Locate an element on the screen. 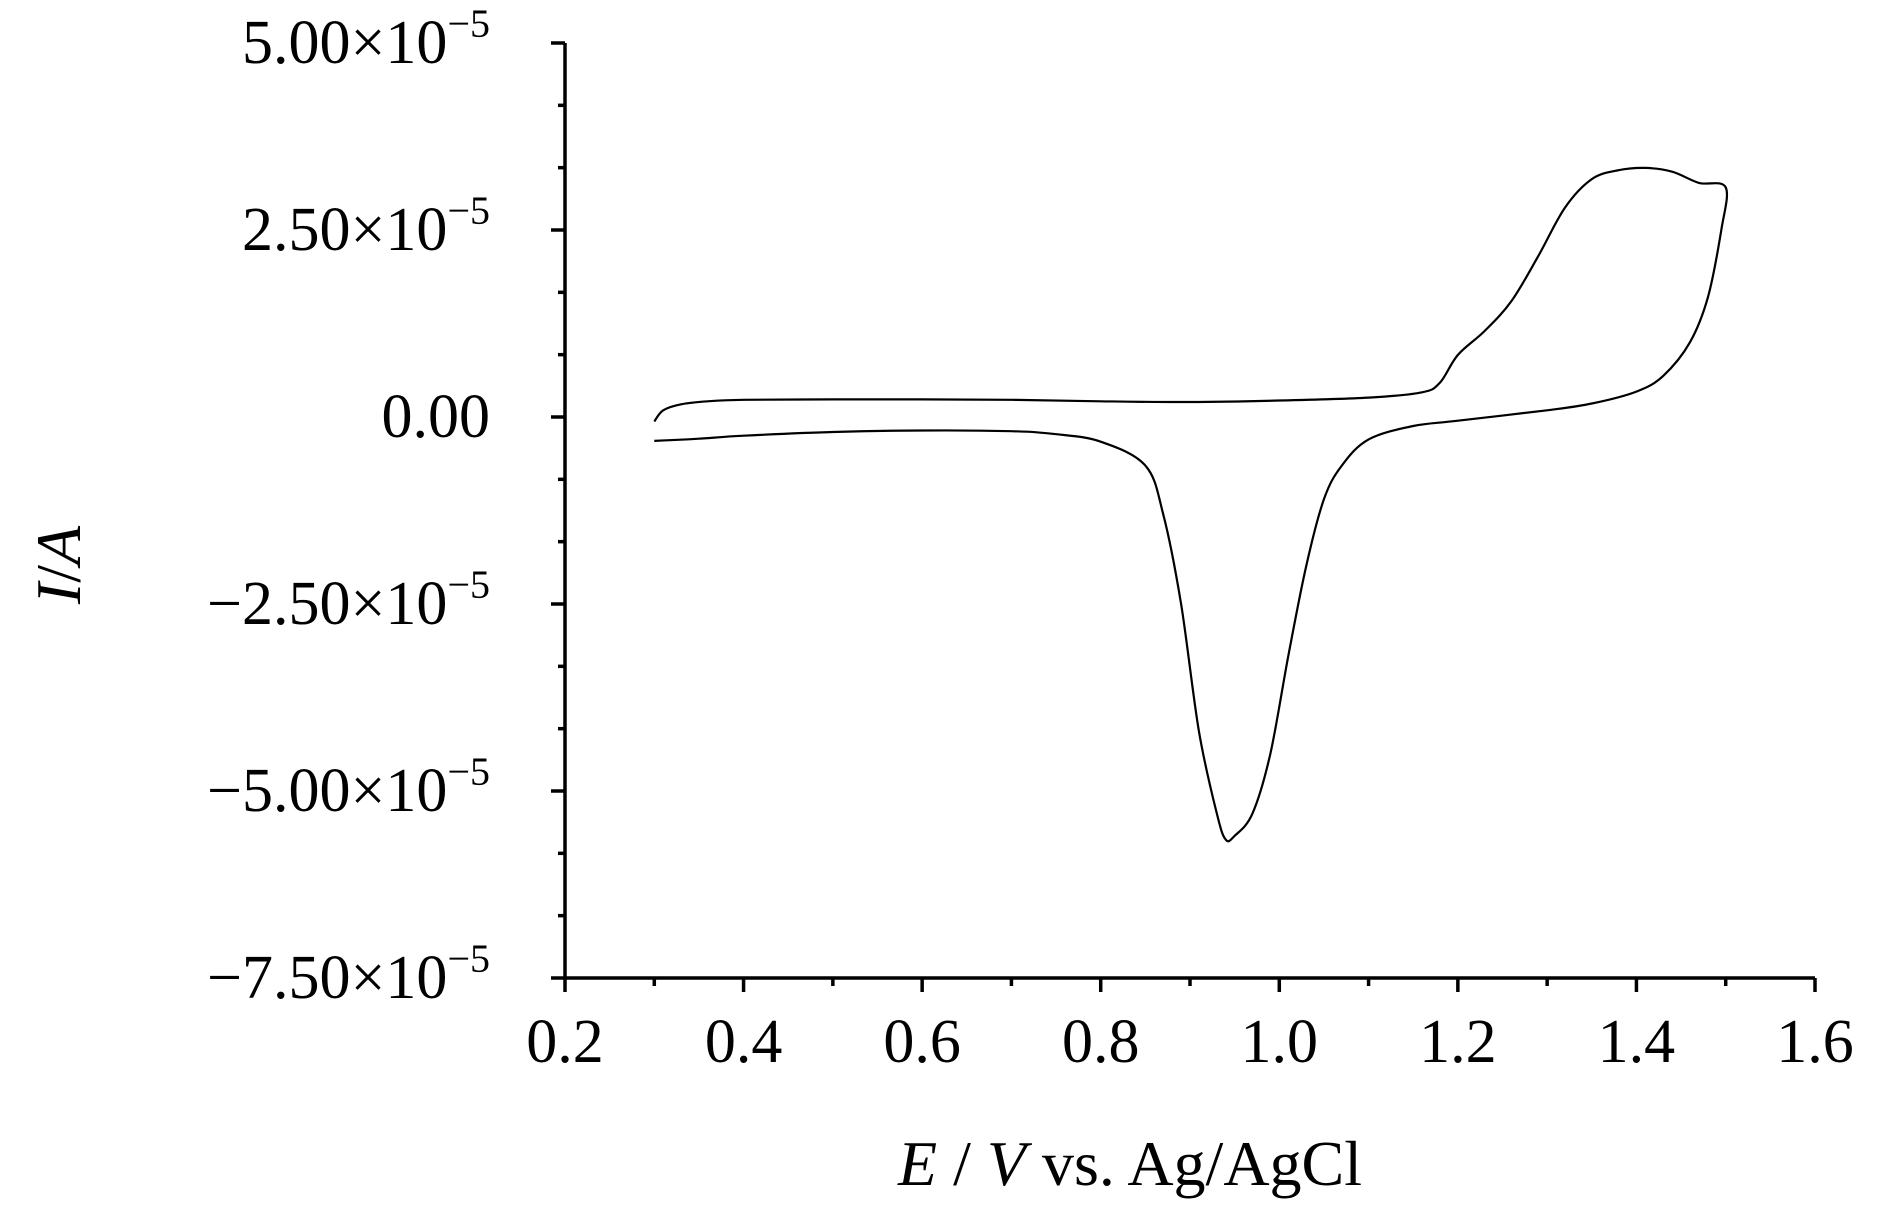 This screenshot has width=1890, height=1209. y-axis-title: I/A is located at coordinates (58, 565).